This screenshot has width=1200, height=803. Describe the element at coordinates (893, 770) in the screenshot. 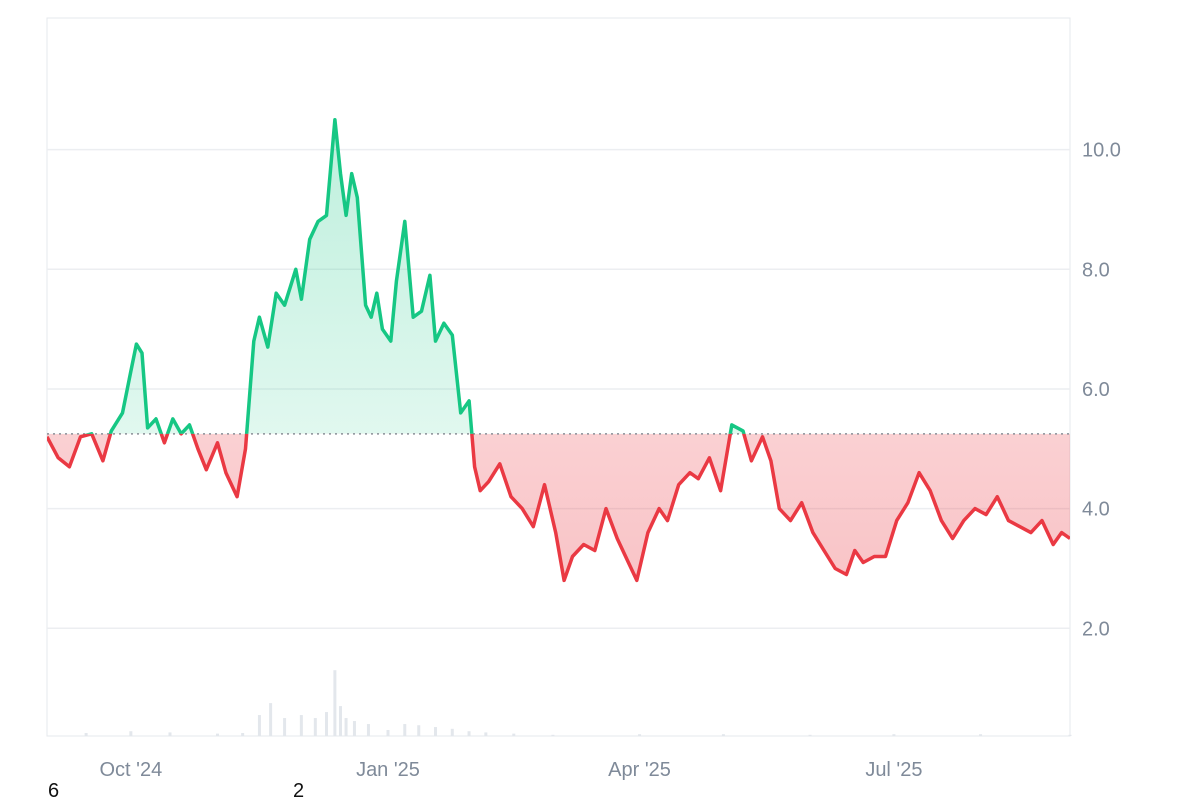

I see `x-tick-label: Jul '25` at that location.